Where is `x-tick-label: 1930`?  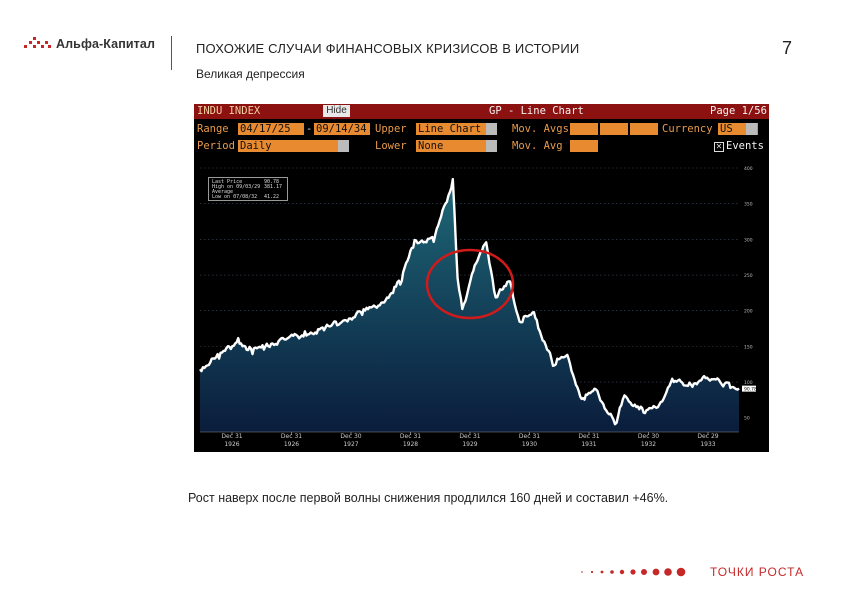
x-tick-label: 1930 is located at coordinates (529, 444).